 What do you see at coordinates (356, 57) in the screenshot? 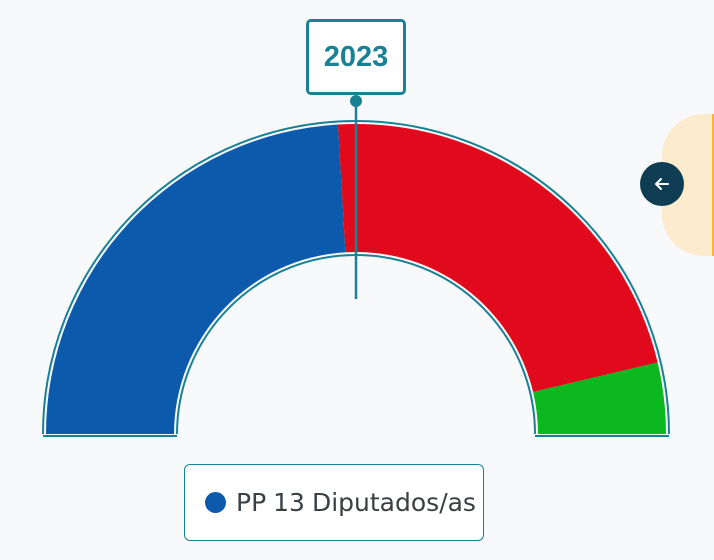
I see `year-label: 2023` at bounding box center [356, 57].